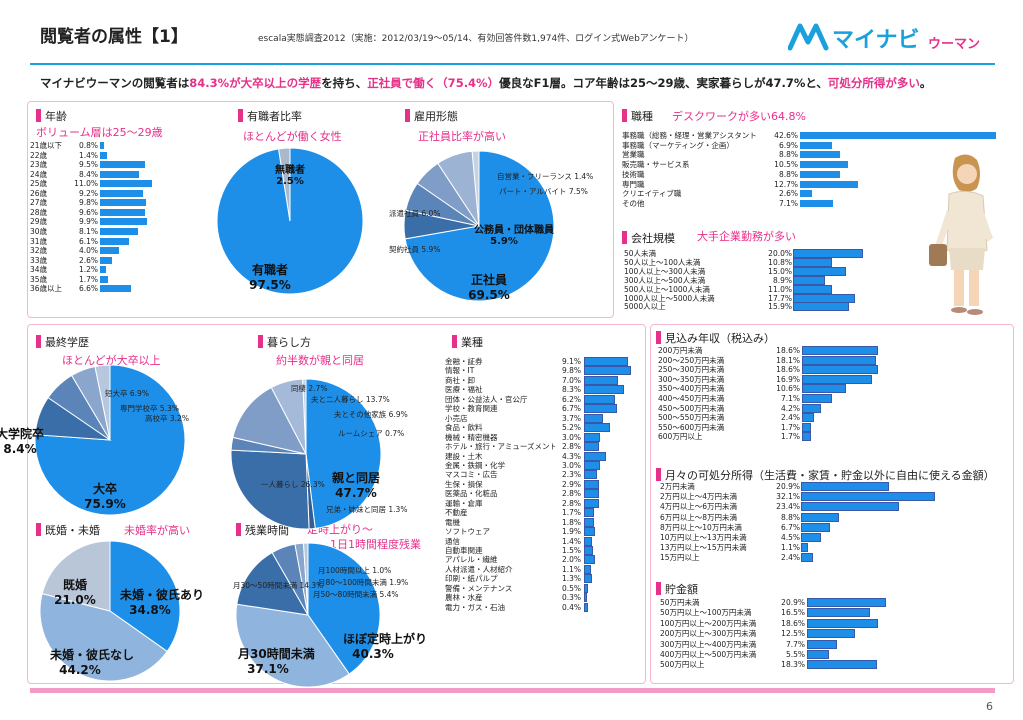  I want to click on education-slice-value: 5.3%, so click(169, 408).